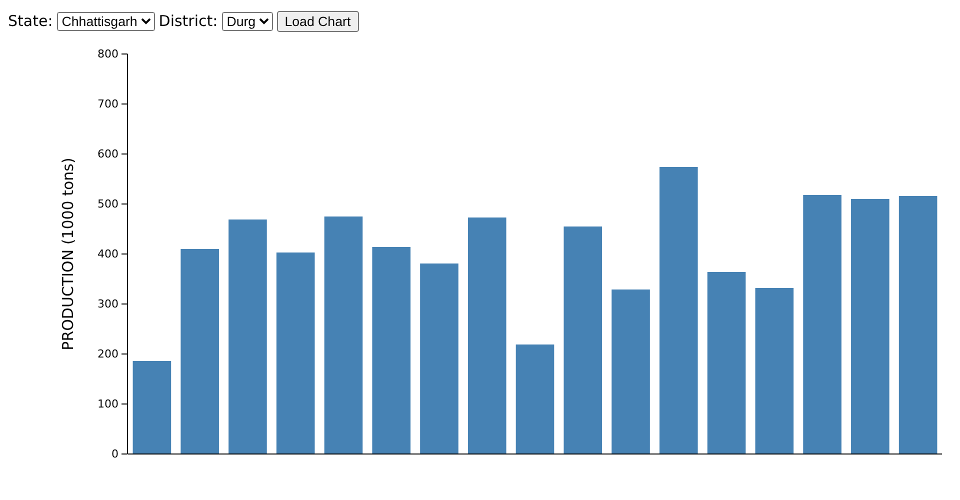 Image resolution: width=960 pixels, height=500 pixels. I want to click on y-tick-label: 700, so click(108, 104).